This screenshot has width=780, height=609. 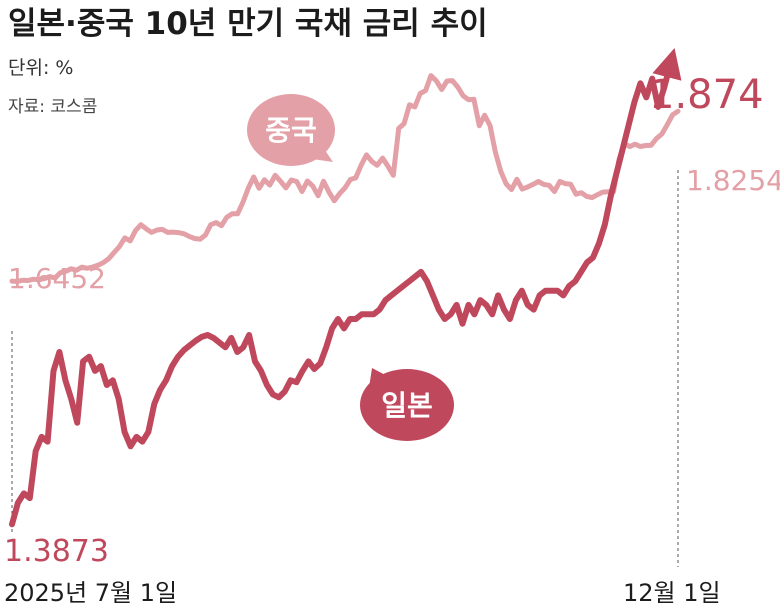 I want to click on japan-callout-bubble, so click(x=407, y=405).